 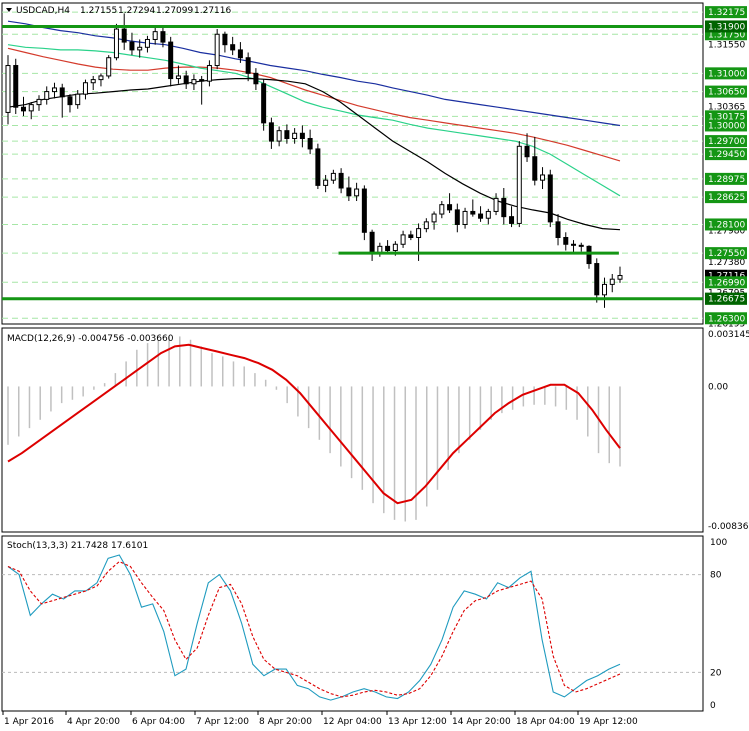 I want to click on price-tag-label: 1.27550, so click(x=726, y=254).